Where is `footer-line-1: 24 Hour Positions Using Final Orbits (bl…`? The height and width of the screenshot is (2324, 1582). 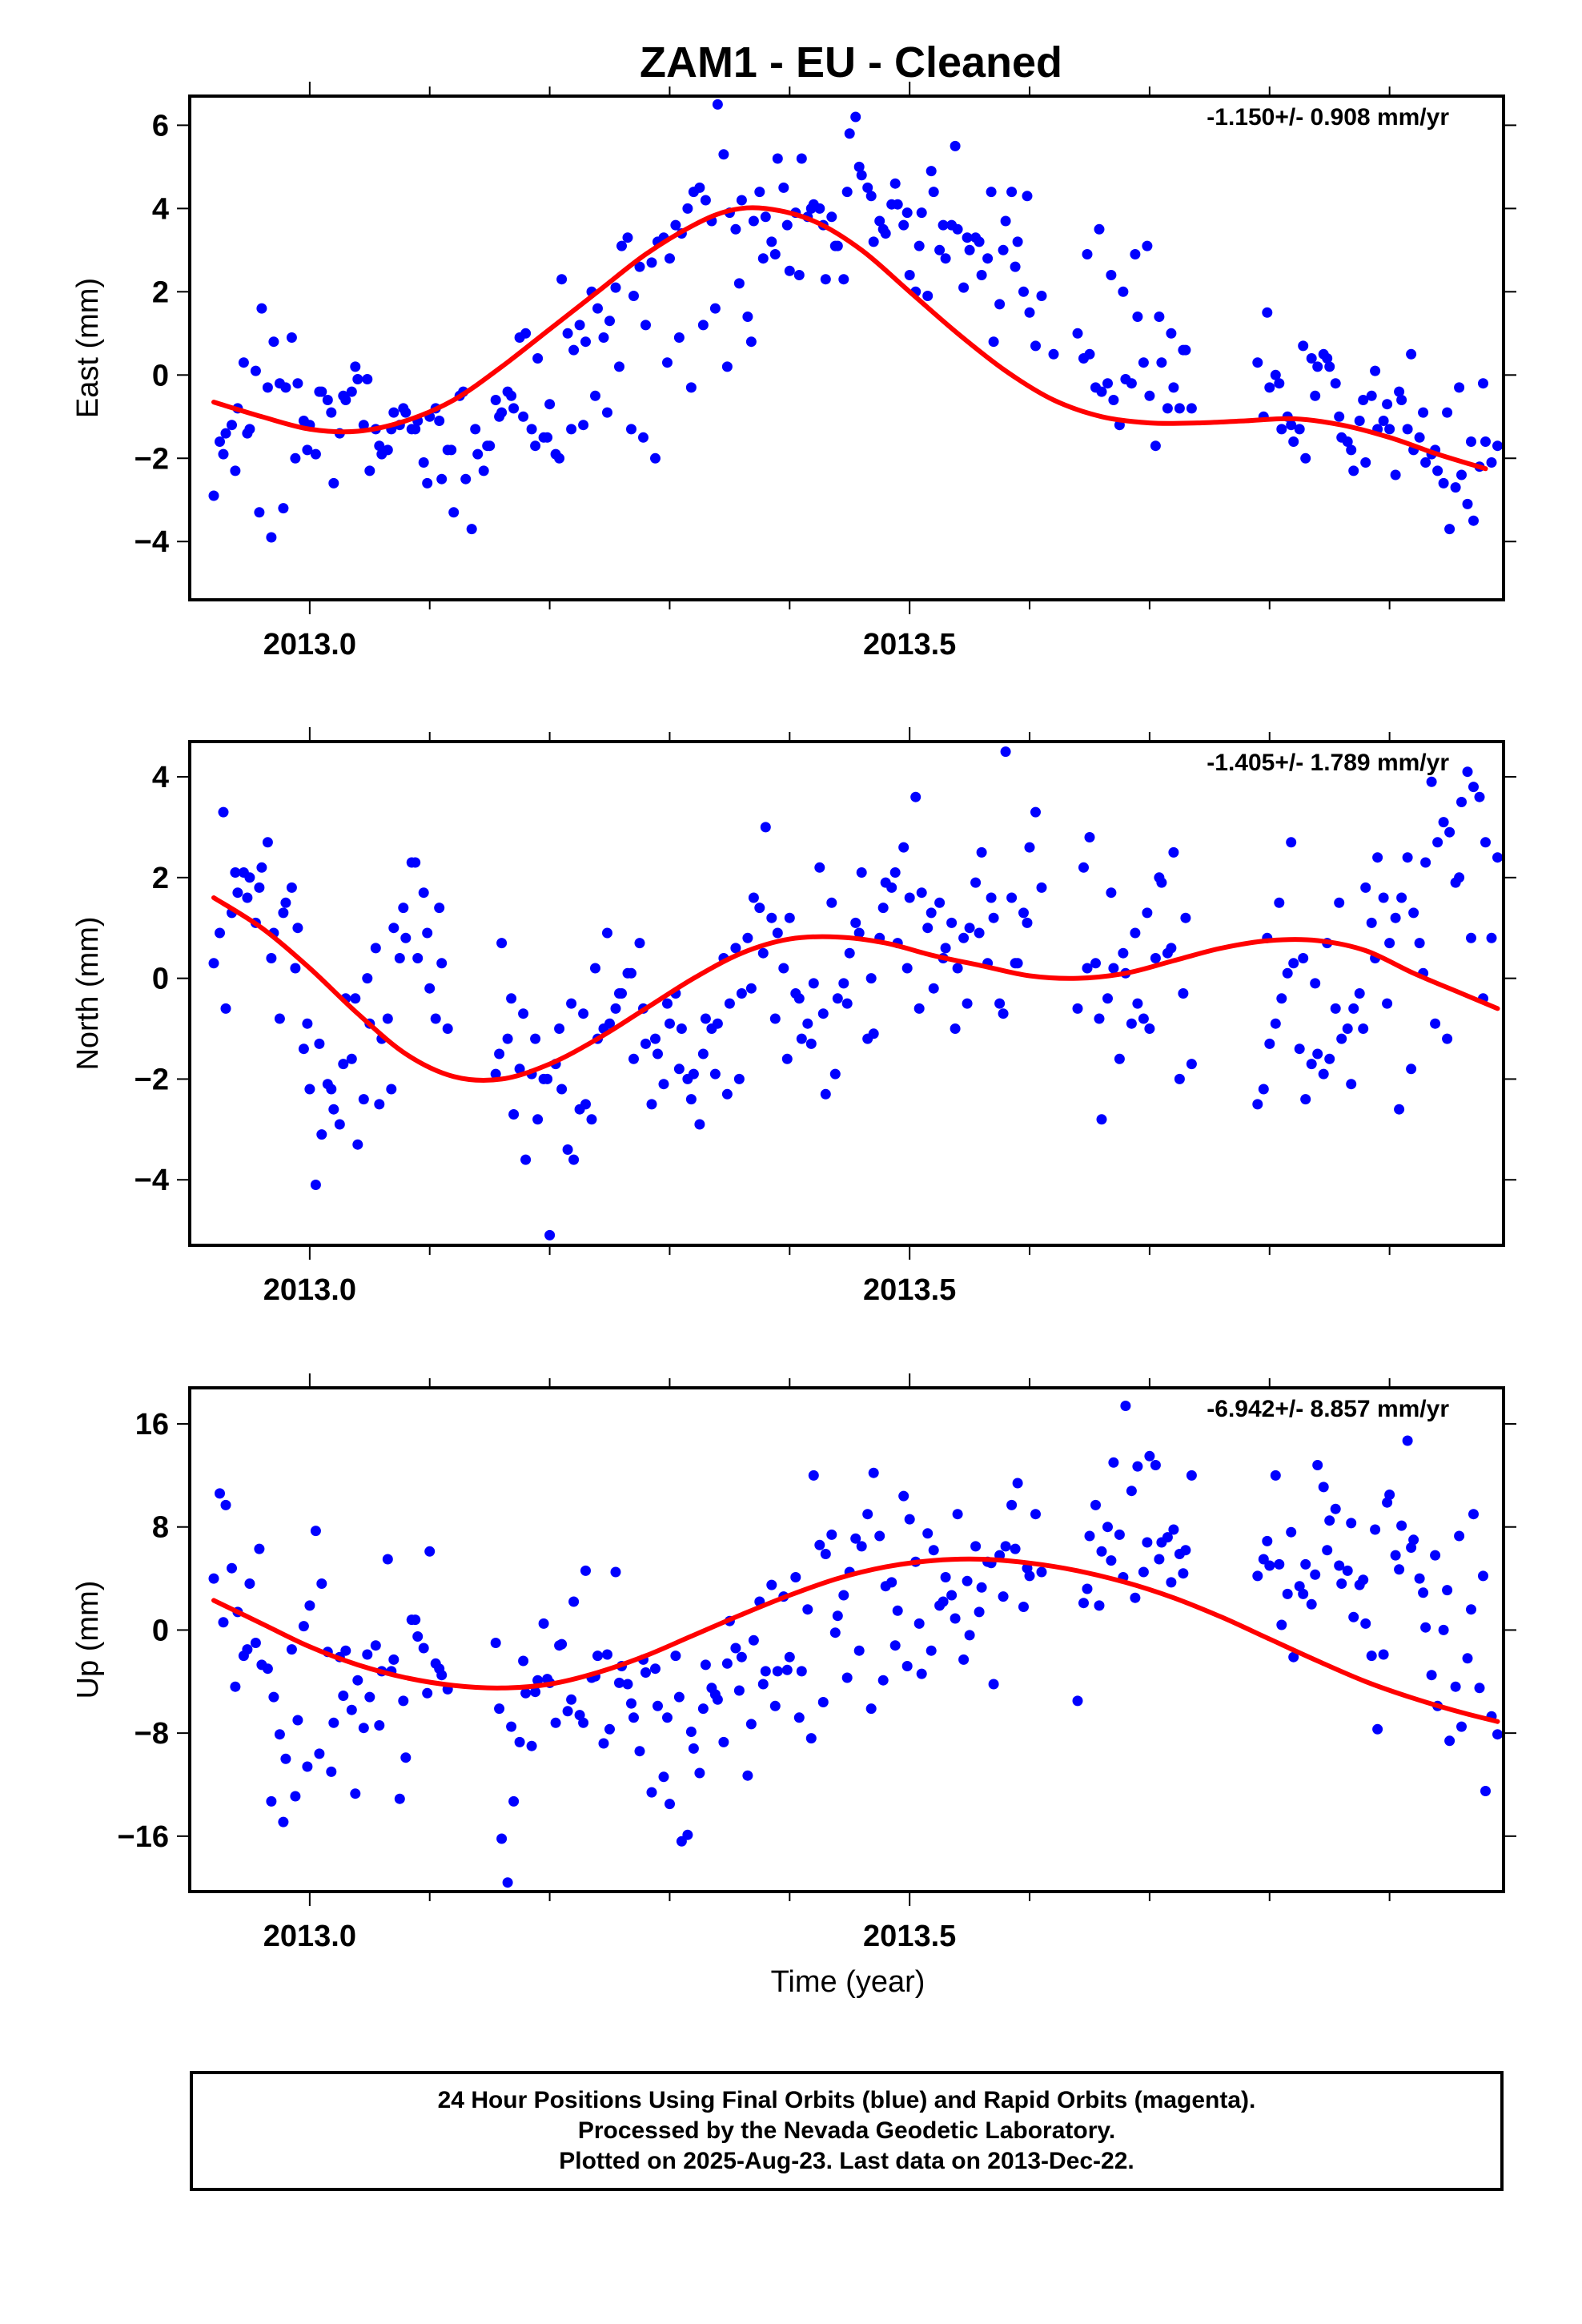 footer-line-1: 24 Hour Positions Using Final Orbits (bl… is located at coordinates (847, 2100).